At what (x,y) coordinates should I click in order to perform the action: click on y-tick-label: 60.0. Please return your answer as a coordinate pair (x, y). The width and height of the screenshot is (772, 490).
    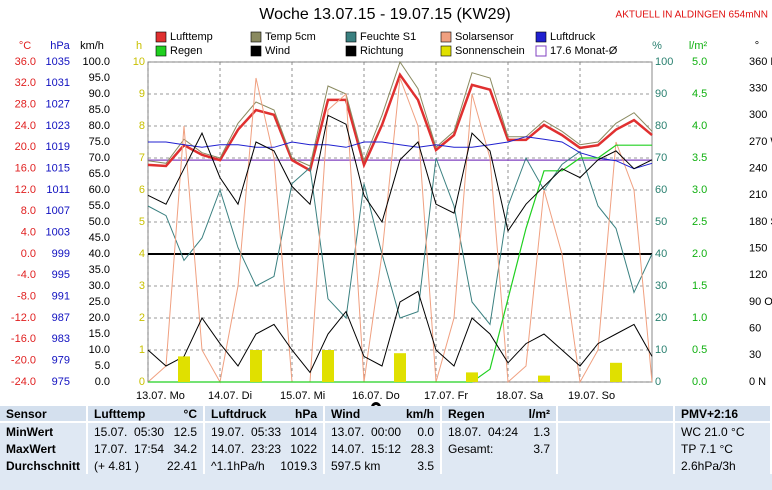
    Looking at the image, I should click on (99, 190).